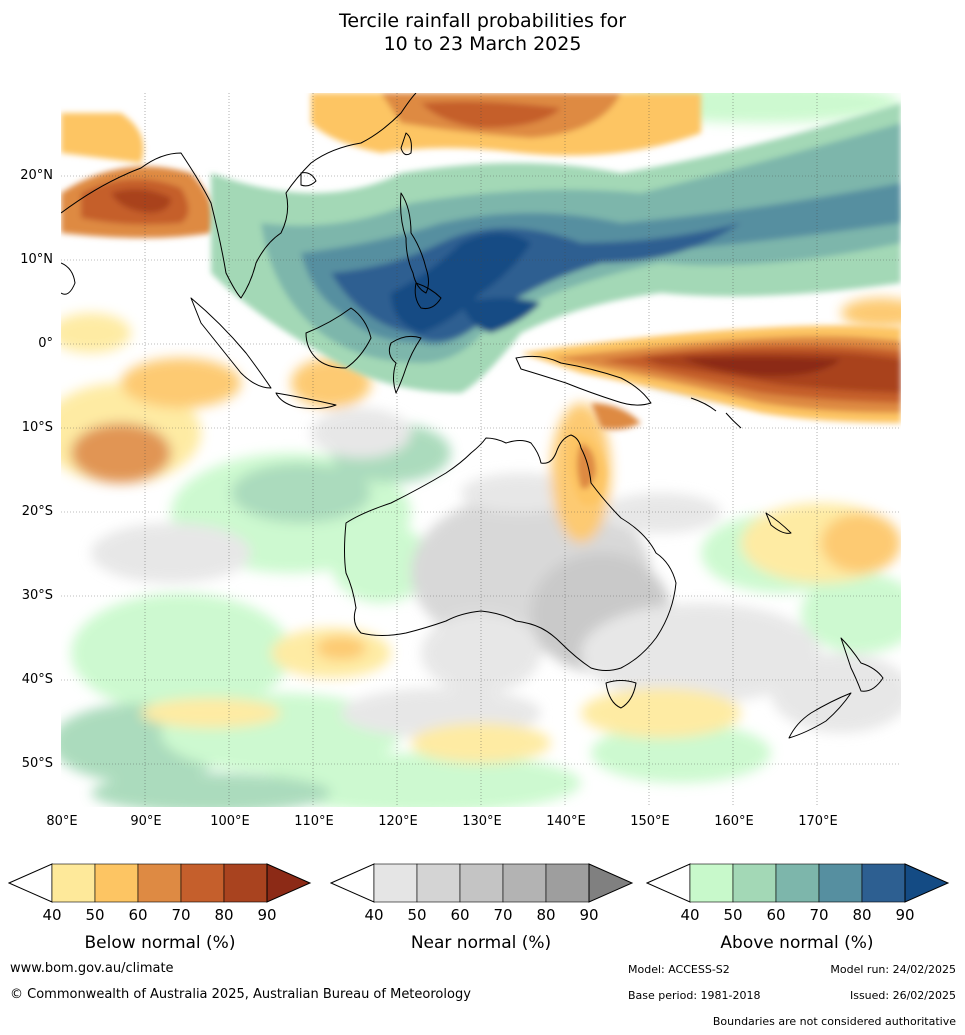 This screenshot has width=965, height=1035. I want to click on lon-label-80e: 80°E, so click(62, 821).